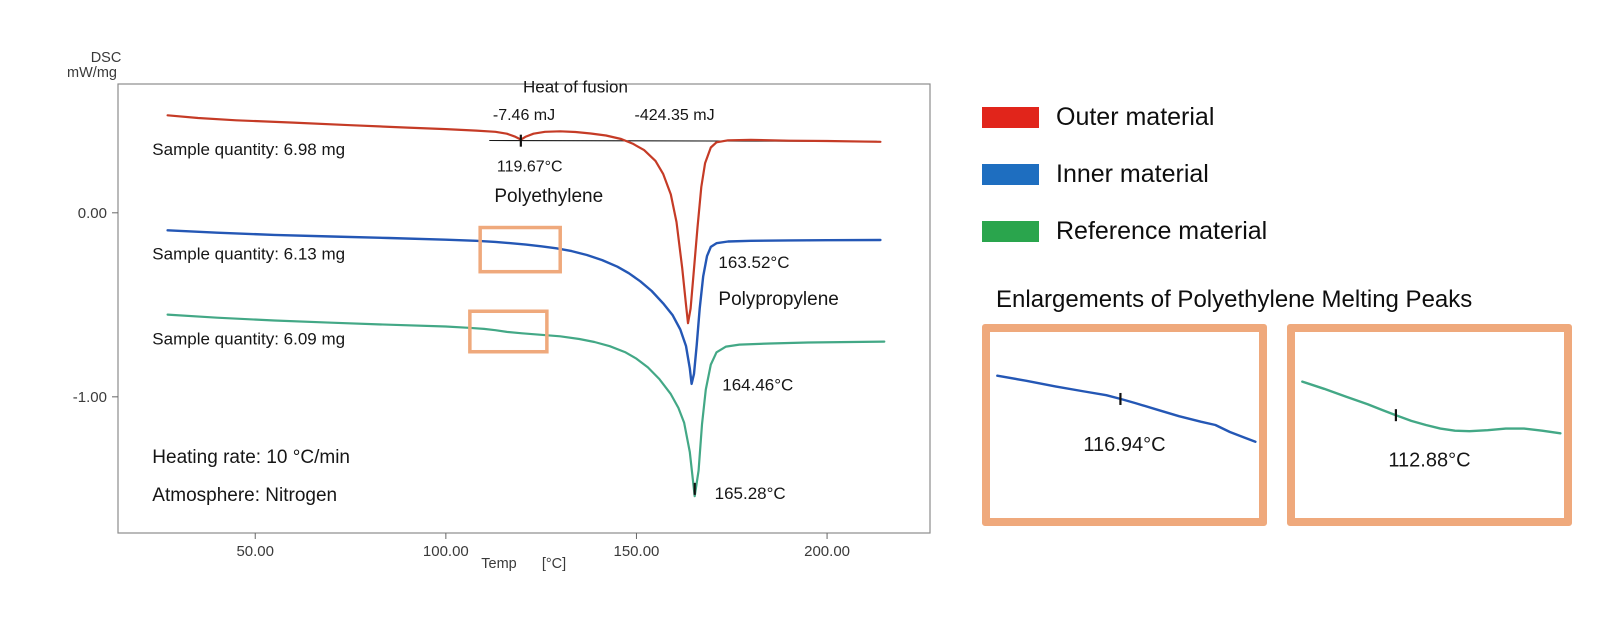  Describe the element at coordinates (575, 86) in the screenshot. I see `annotation: Heat of fusion` at that location.